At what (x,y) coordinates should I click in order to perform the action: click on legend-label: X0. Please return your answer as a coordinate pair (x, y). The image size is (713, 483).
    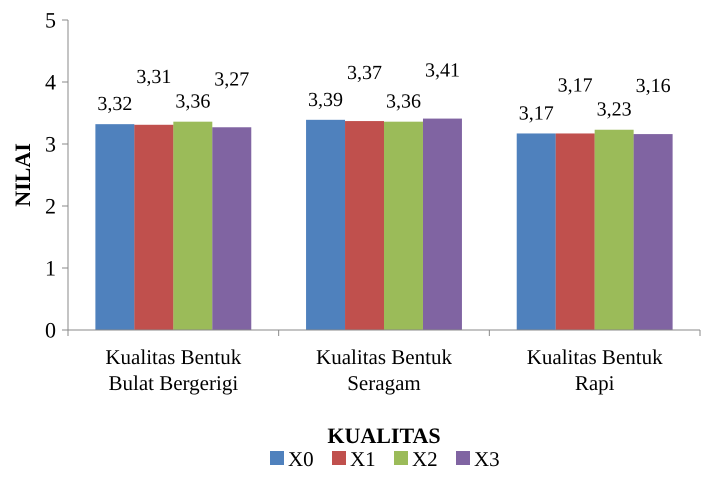
    Looking at the image, I should click on (301, 459).